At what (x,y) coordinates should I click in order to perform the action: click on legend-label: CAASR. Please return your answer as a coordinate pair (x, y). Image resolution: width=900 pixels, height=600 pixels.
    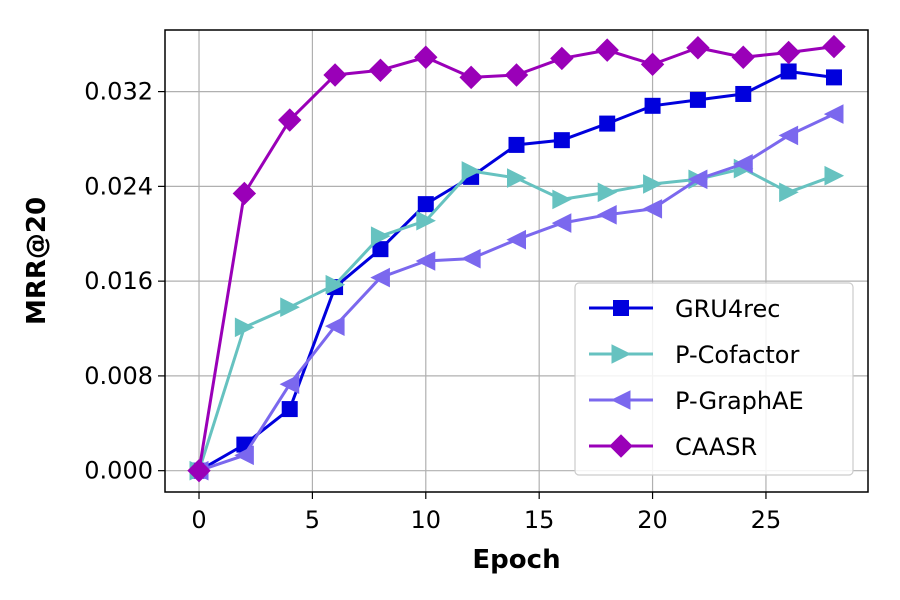
    Looking at the image, I should click on (716, 447).